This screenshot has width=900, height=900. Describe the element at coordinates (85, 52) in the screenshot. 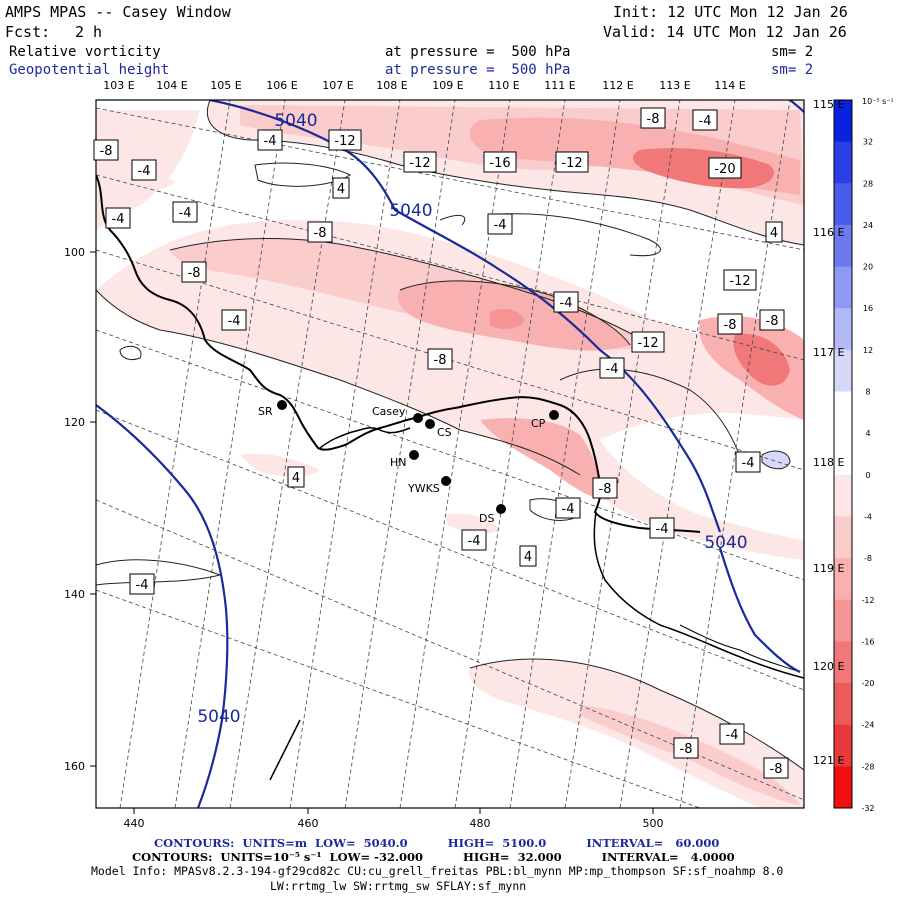

I see `field1-name: Relative vorticity` at that location.